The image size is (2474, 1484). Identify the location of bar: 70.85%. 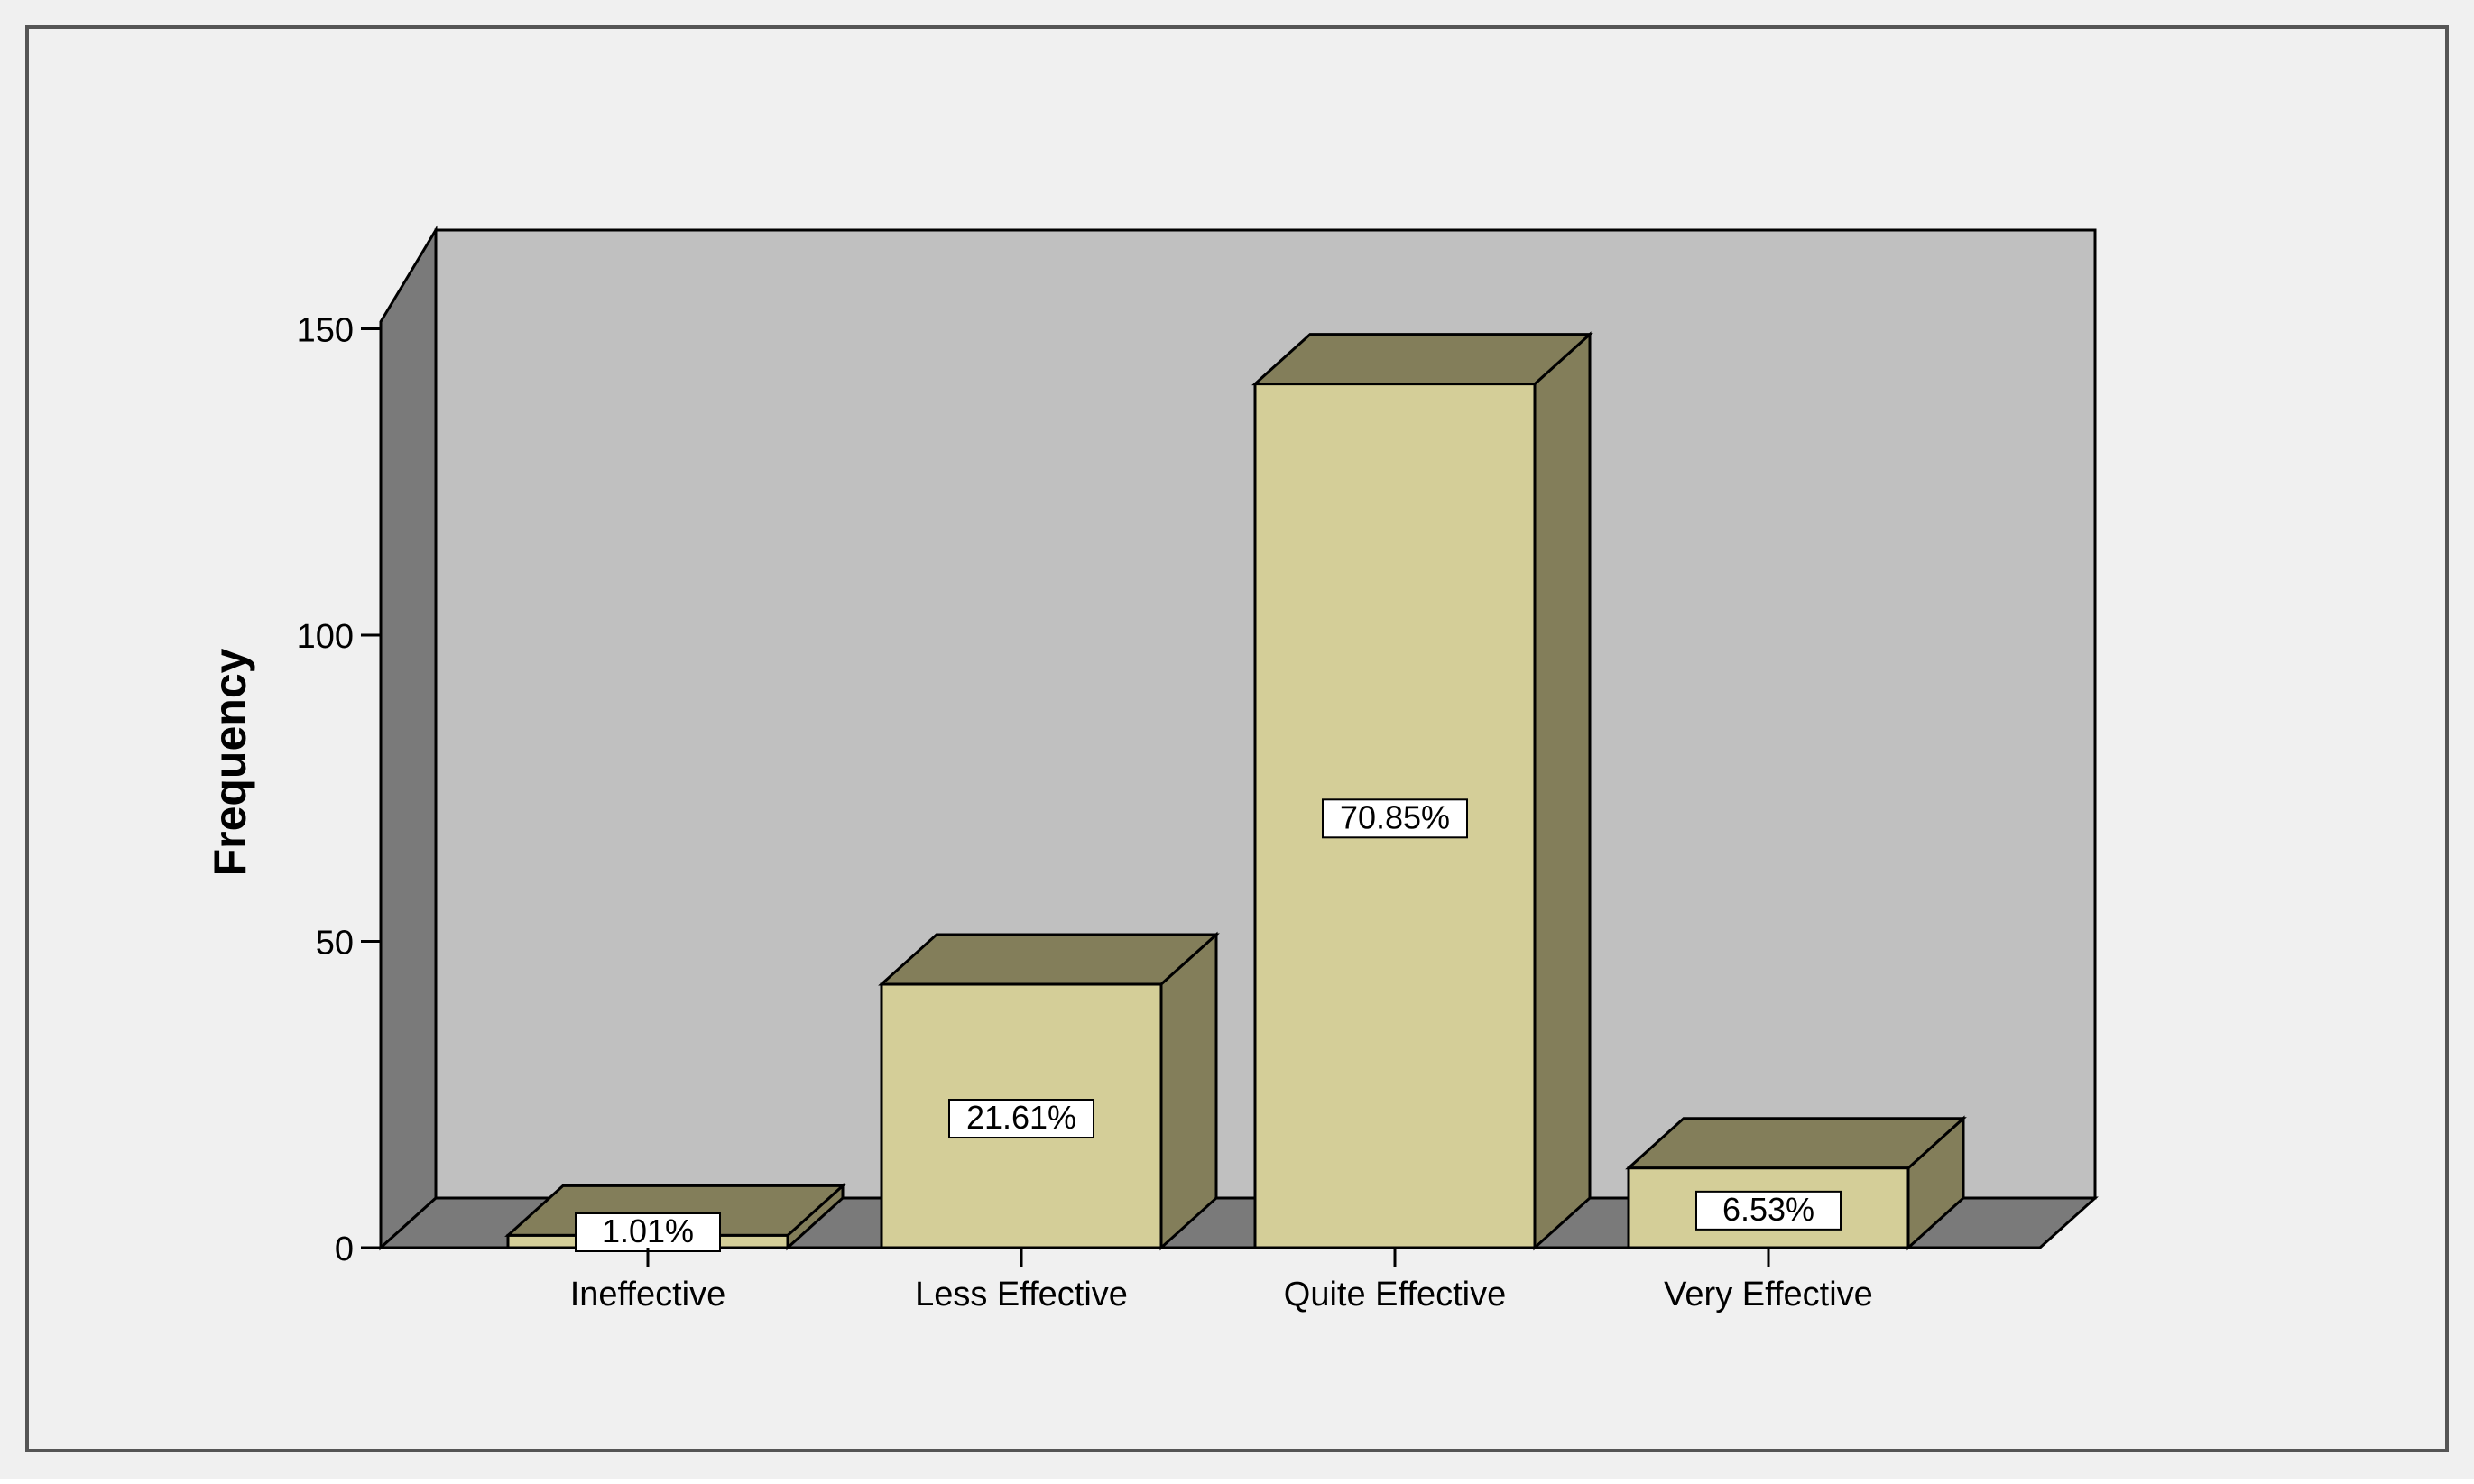
(1422, 791).